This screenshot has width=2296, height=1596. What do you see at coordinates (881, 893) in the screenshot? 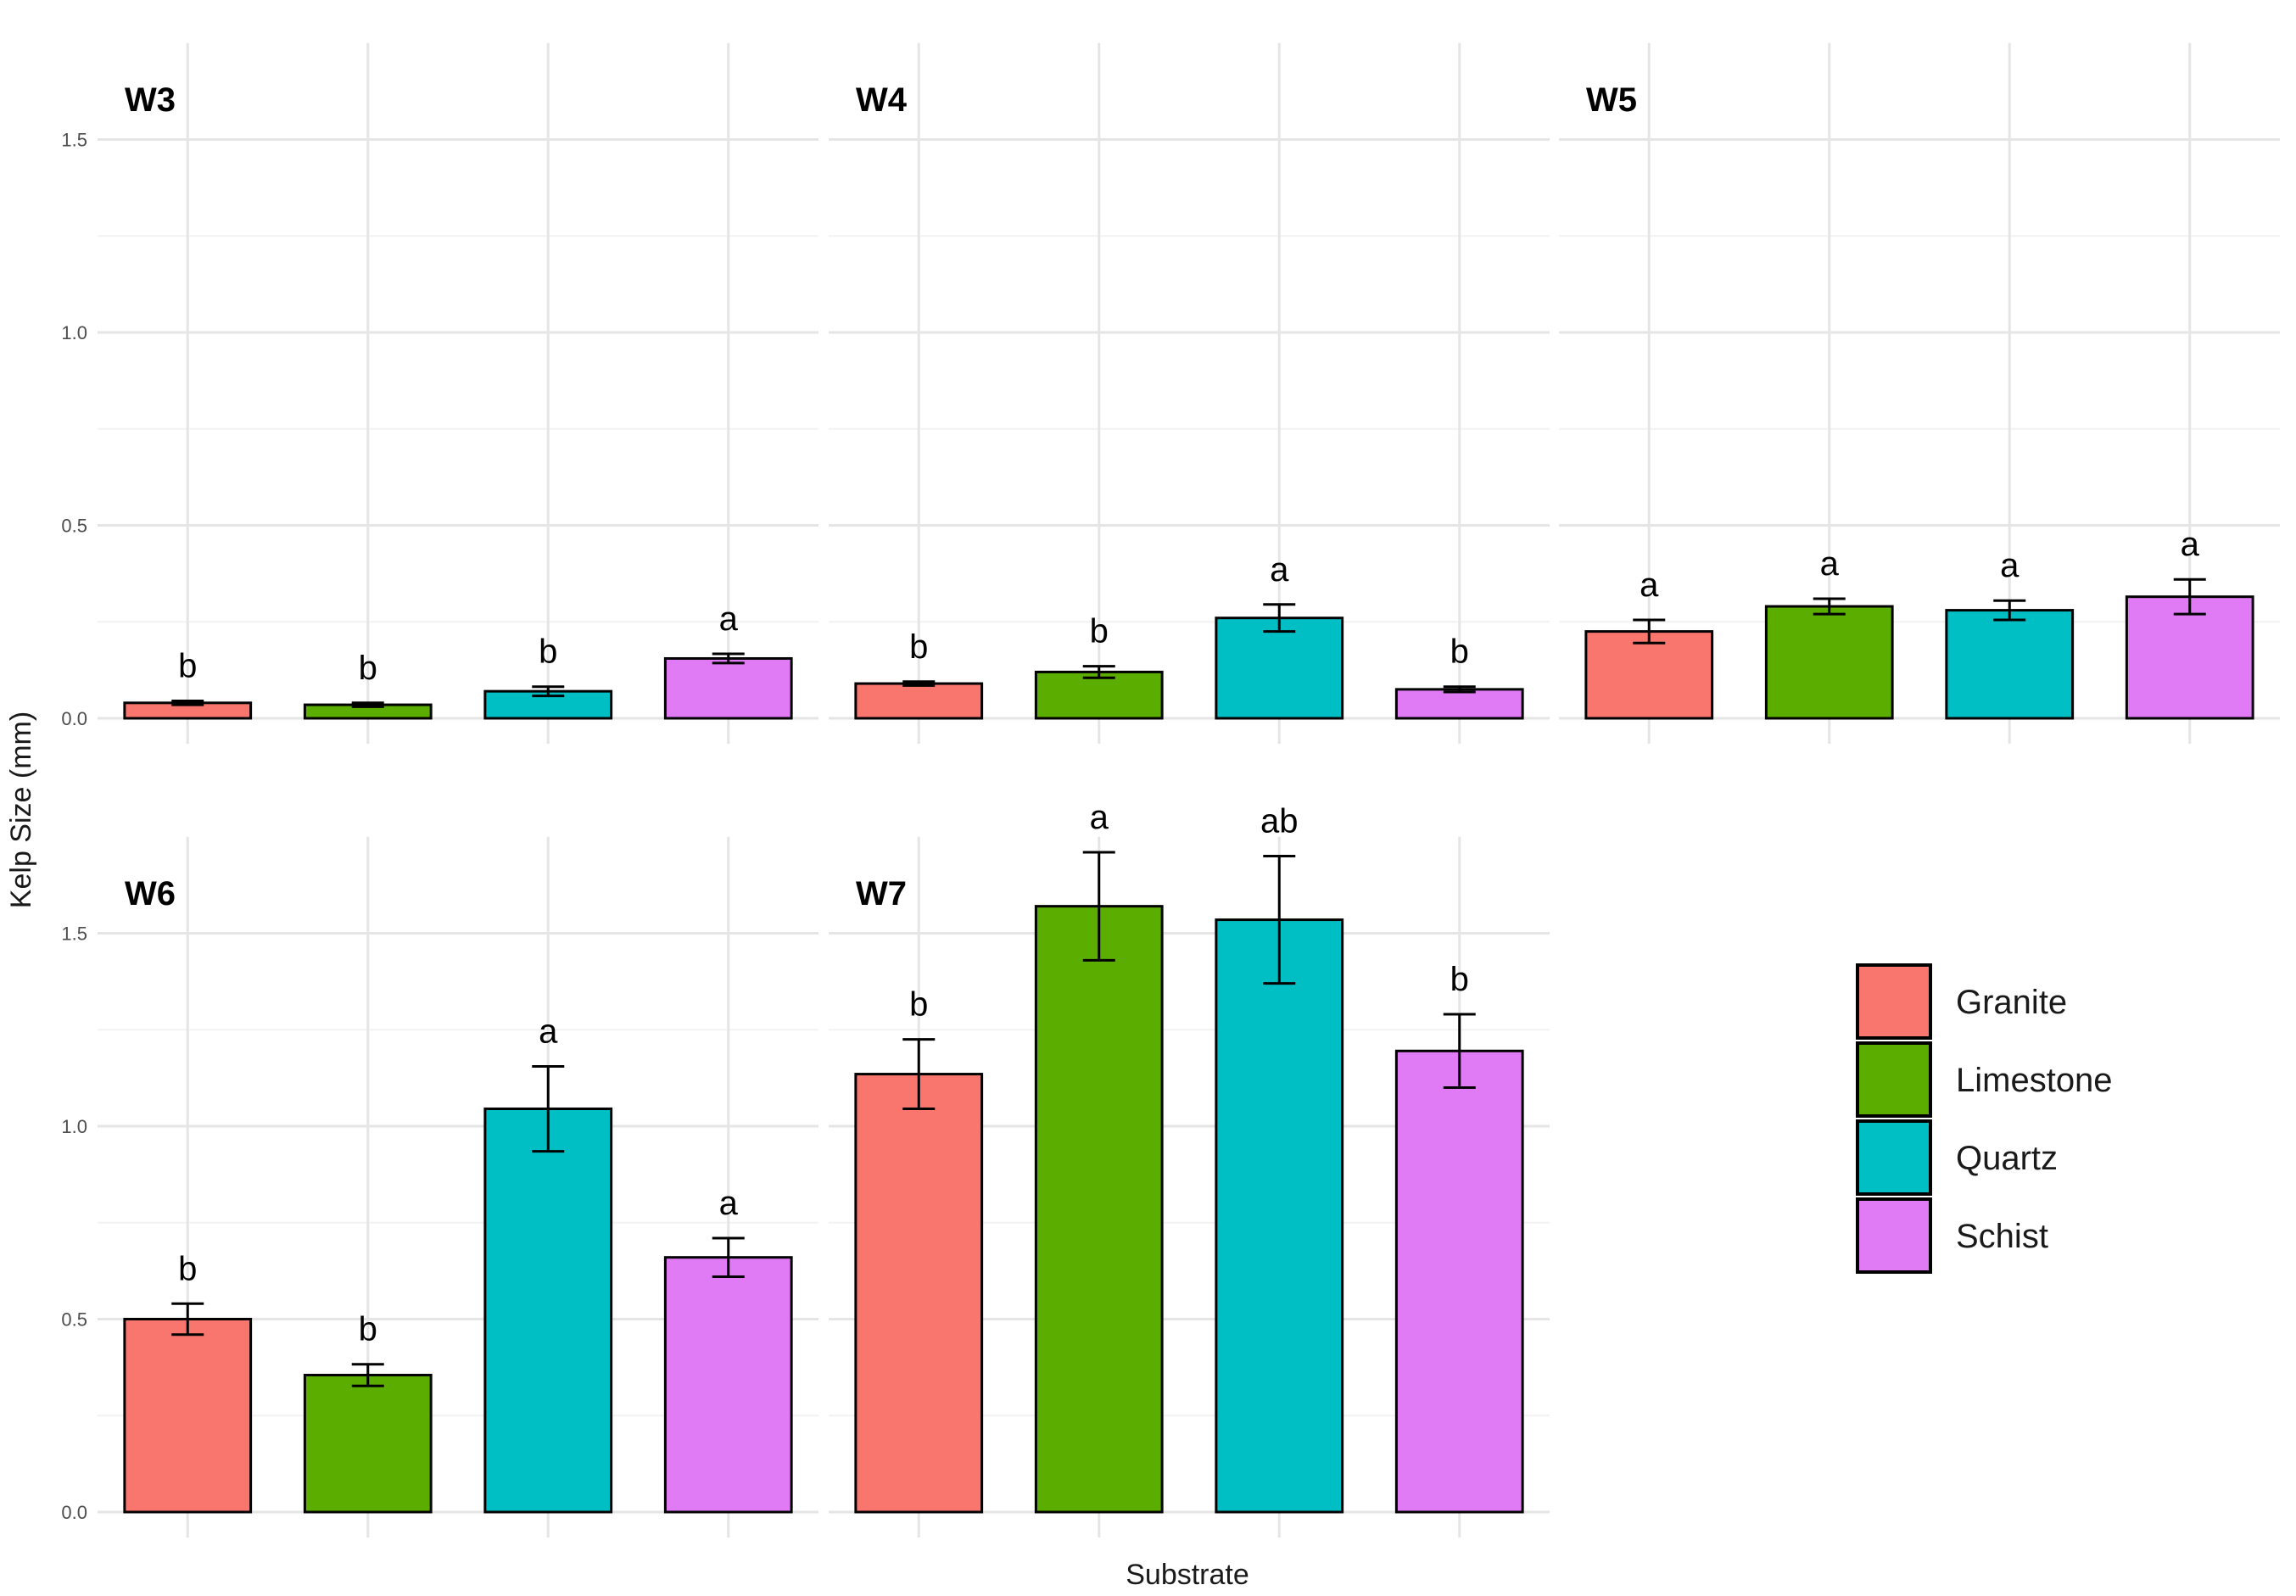
I see `facet-title: W7` at bounding box center [881, 893].